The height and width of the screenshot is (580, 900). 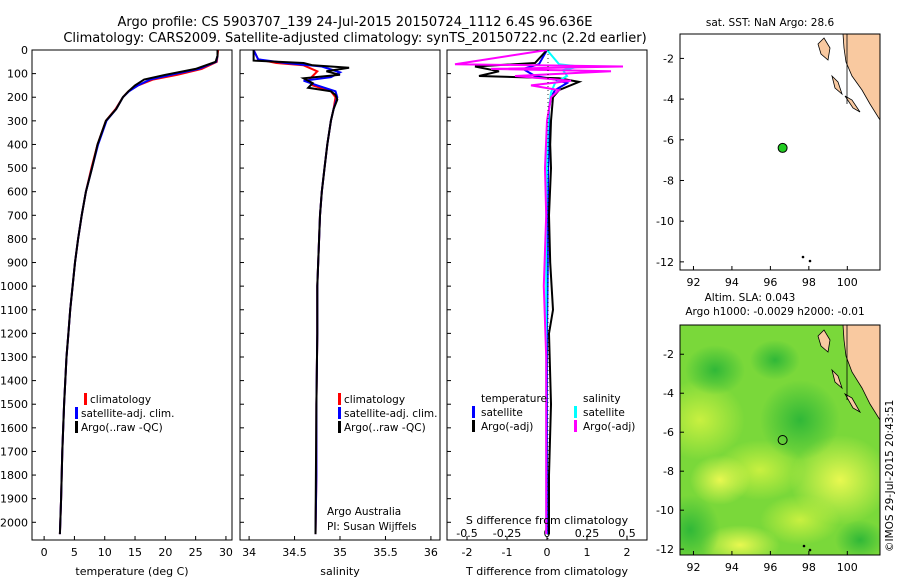 What do you see at coordinates (339, 413) in the screenshot?
I see `legend-swatch-satellite` at bounding box center [339, 413].